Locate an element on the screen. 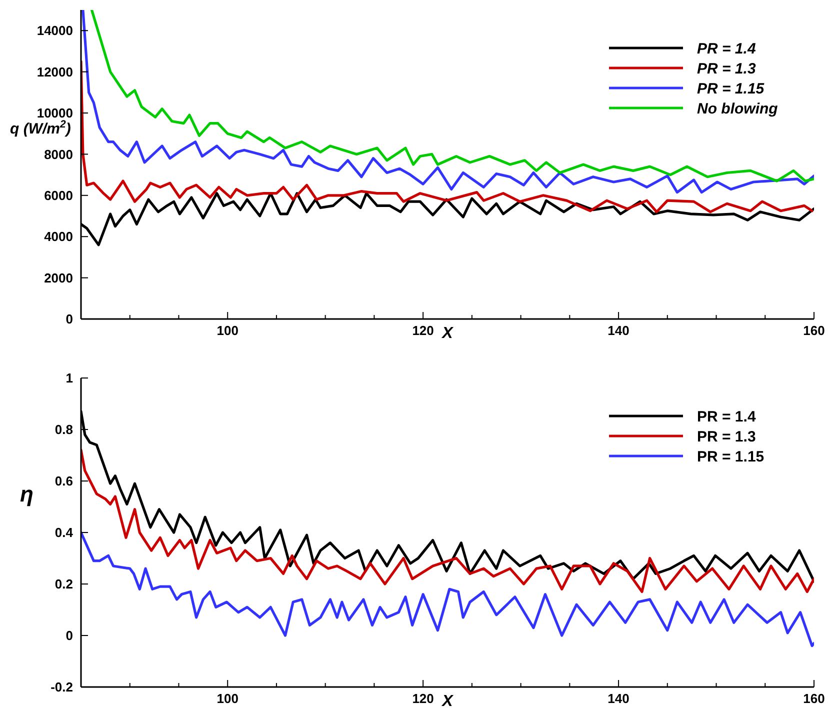 The image size is (828, 708). legend-label: No blowing is located at coordinates (737, 109).